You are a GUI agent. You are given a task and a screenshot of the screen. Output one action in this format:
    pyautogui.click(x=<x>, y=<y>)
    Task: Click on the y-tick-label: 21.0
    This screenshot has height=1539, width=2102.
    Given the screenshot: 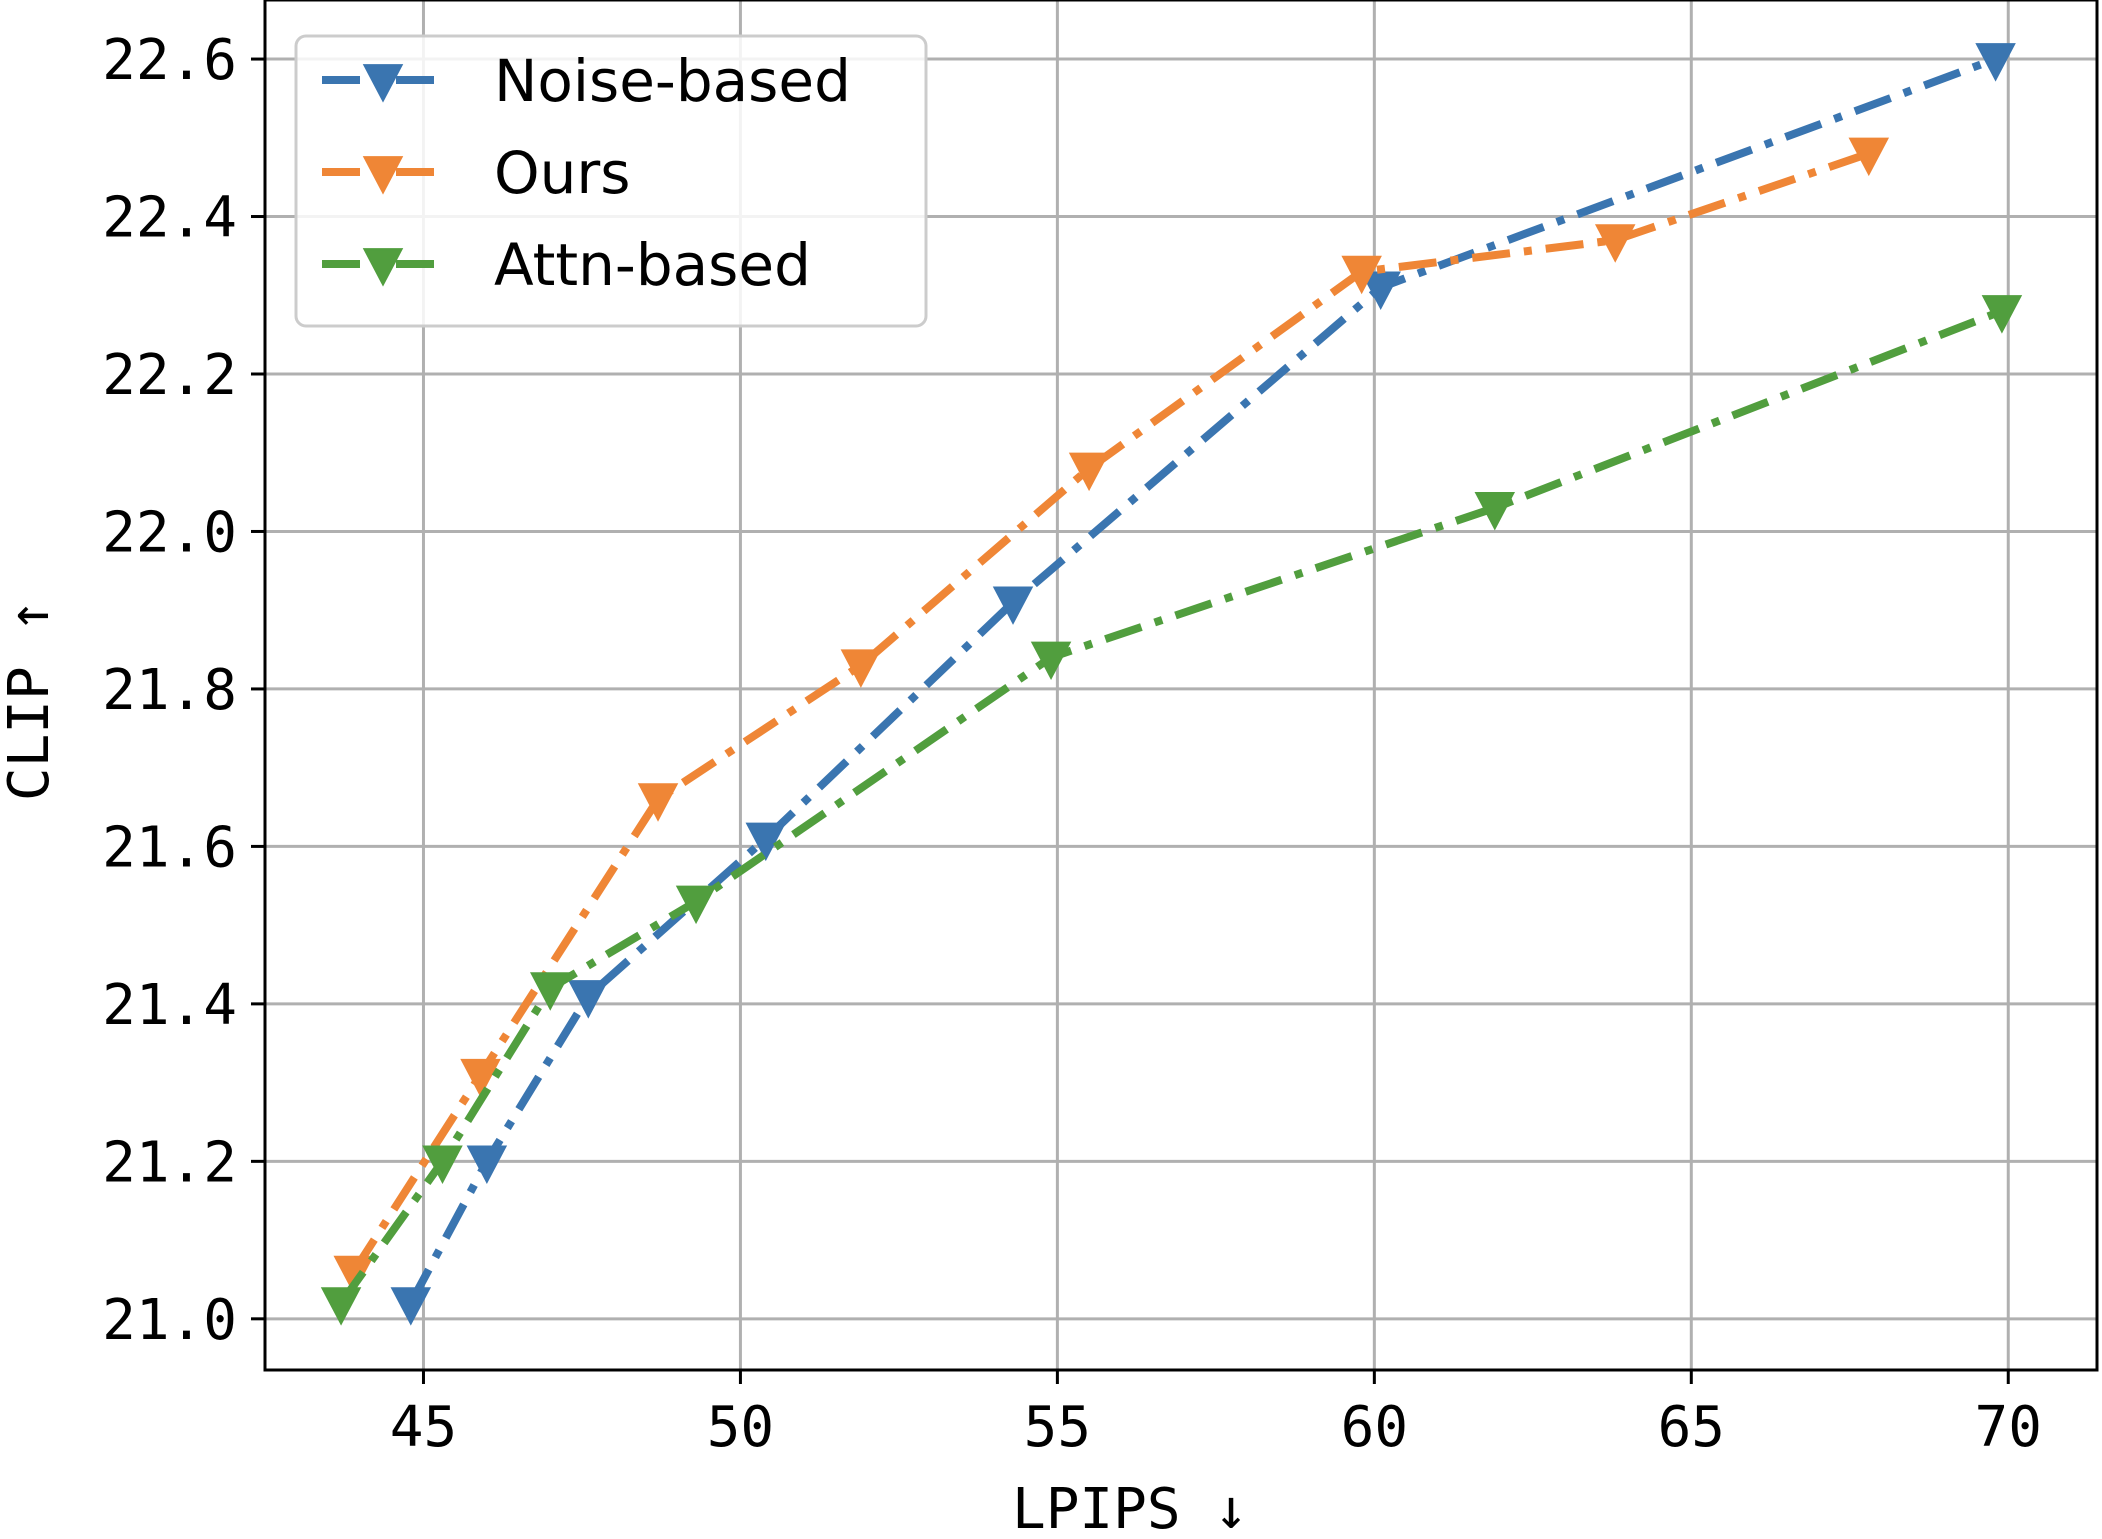 What is the action you would take?
    pyautogui.click(x=169, y=1320)
    